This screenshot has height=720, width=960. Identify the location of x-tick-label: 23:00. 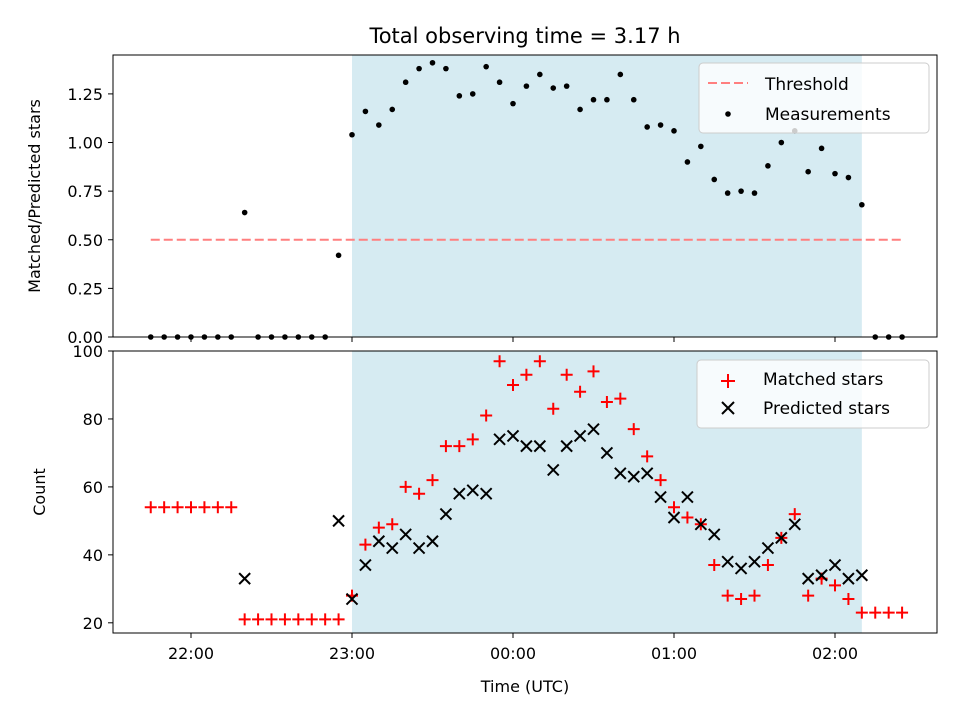
(352, 653).